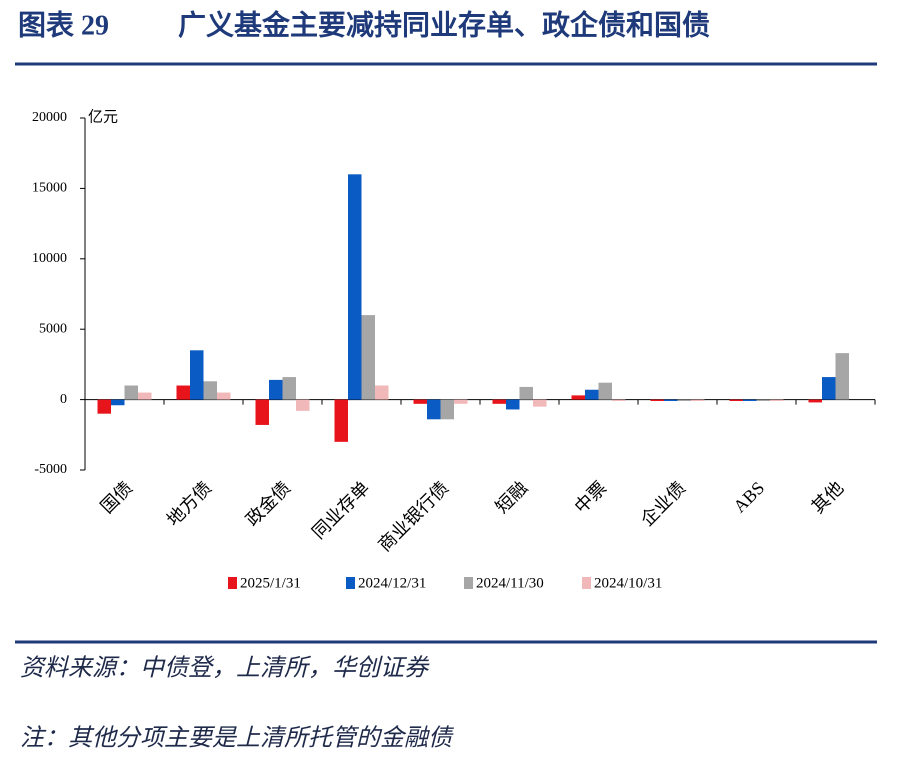 The image size is (901, 766). What do you see at coordinates (49, 188) in the screenshot?
I see `y-tick-label: 15000` at bounding box center [49, 188].